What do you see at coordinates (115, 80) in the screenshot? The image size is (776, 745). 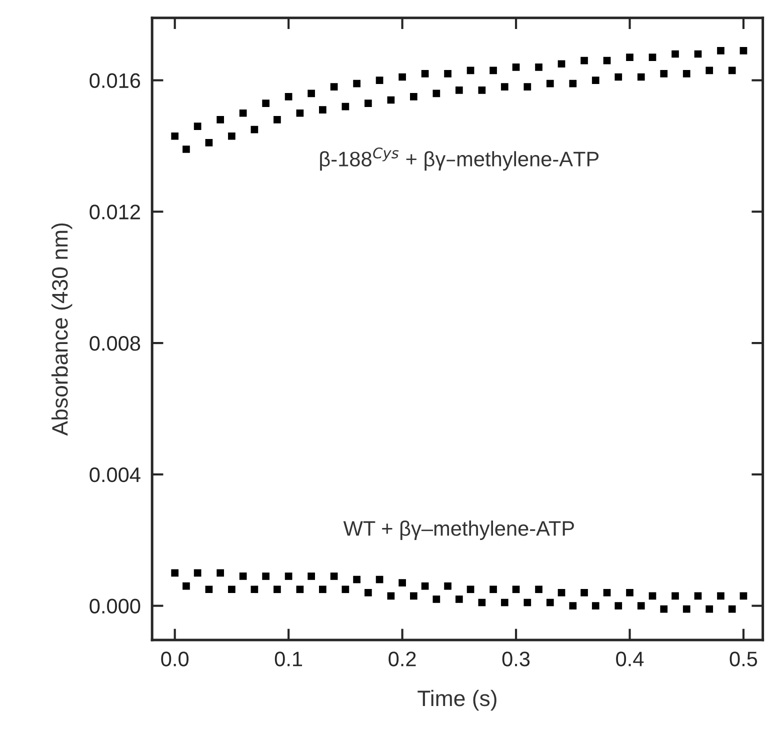 I see `y-tick-label: 0.016` at bounding box center [115, 80].